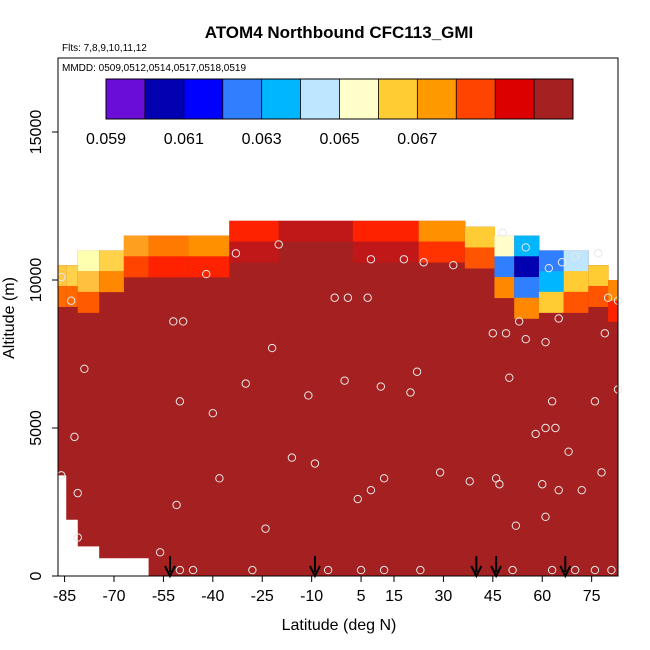  I want to click on x-tick-label: 45, so click(493, 596).